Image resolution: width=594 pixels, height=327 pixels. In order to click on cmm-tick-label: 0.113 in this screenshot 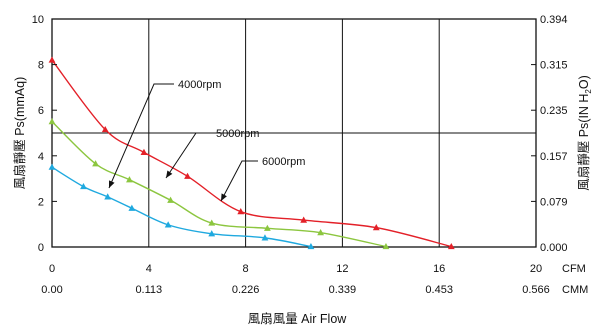, I will do `click(148, 290)`.